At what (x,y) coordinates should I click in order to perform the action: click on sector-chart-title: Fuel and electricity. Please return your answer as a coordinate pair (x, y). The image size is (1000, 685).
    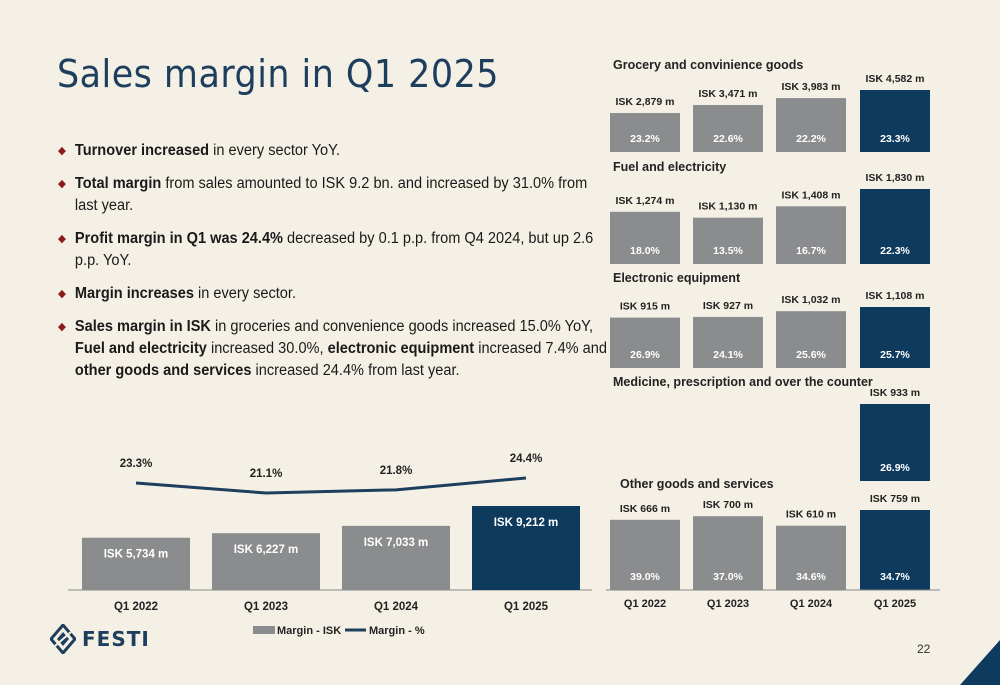
    Looking at the image, I should click on (669, 167).